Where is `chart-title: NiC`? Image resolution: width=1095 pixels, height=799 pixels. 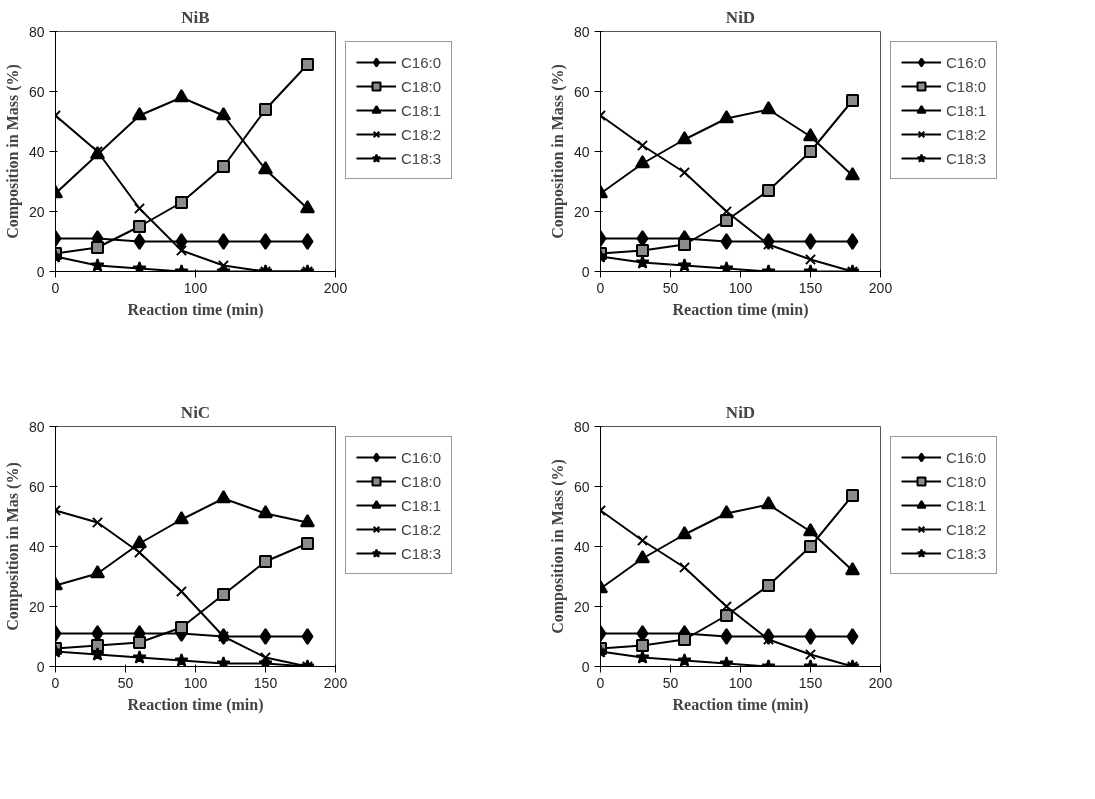 chart-title: NiC is located at coordinates (195, 412).